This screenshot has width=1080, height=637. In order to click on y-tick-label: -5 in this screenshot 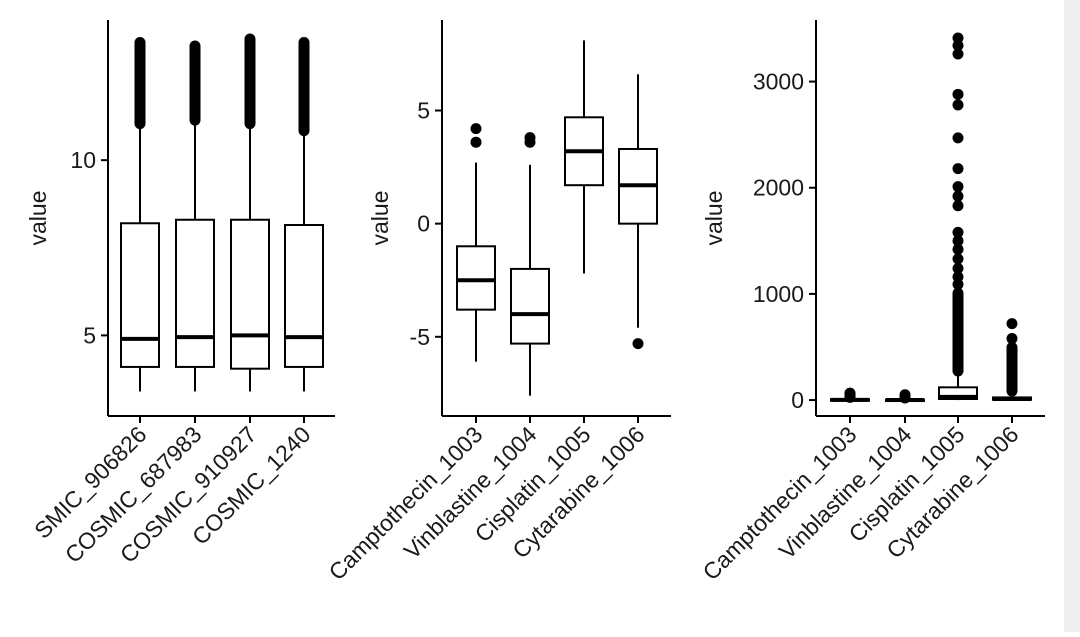, I will do `click(420, 337)`.